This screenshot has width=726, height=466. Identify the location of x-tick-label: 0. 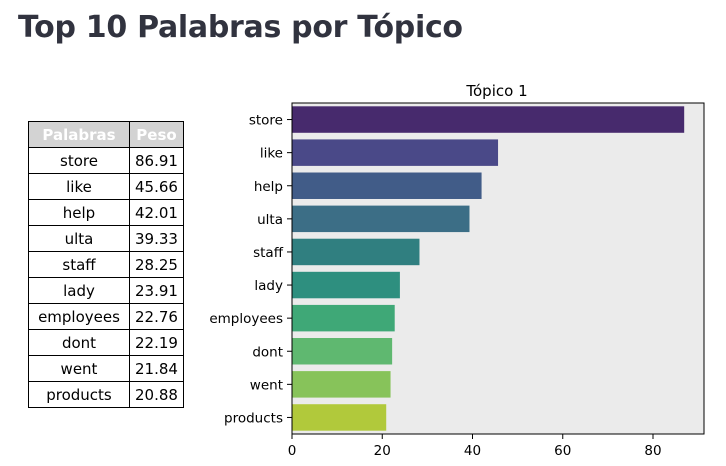
(292, 451).